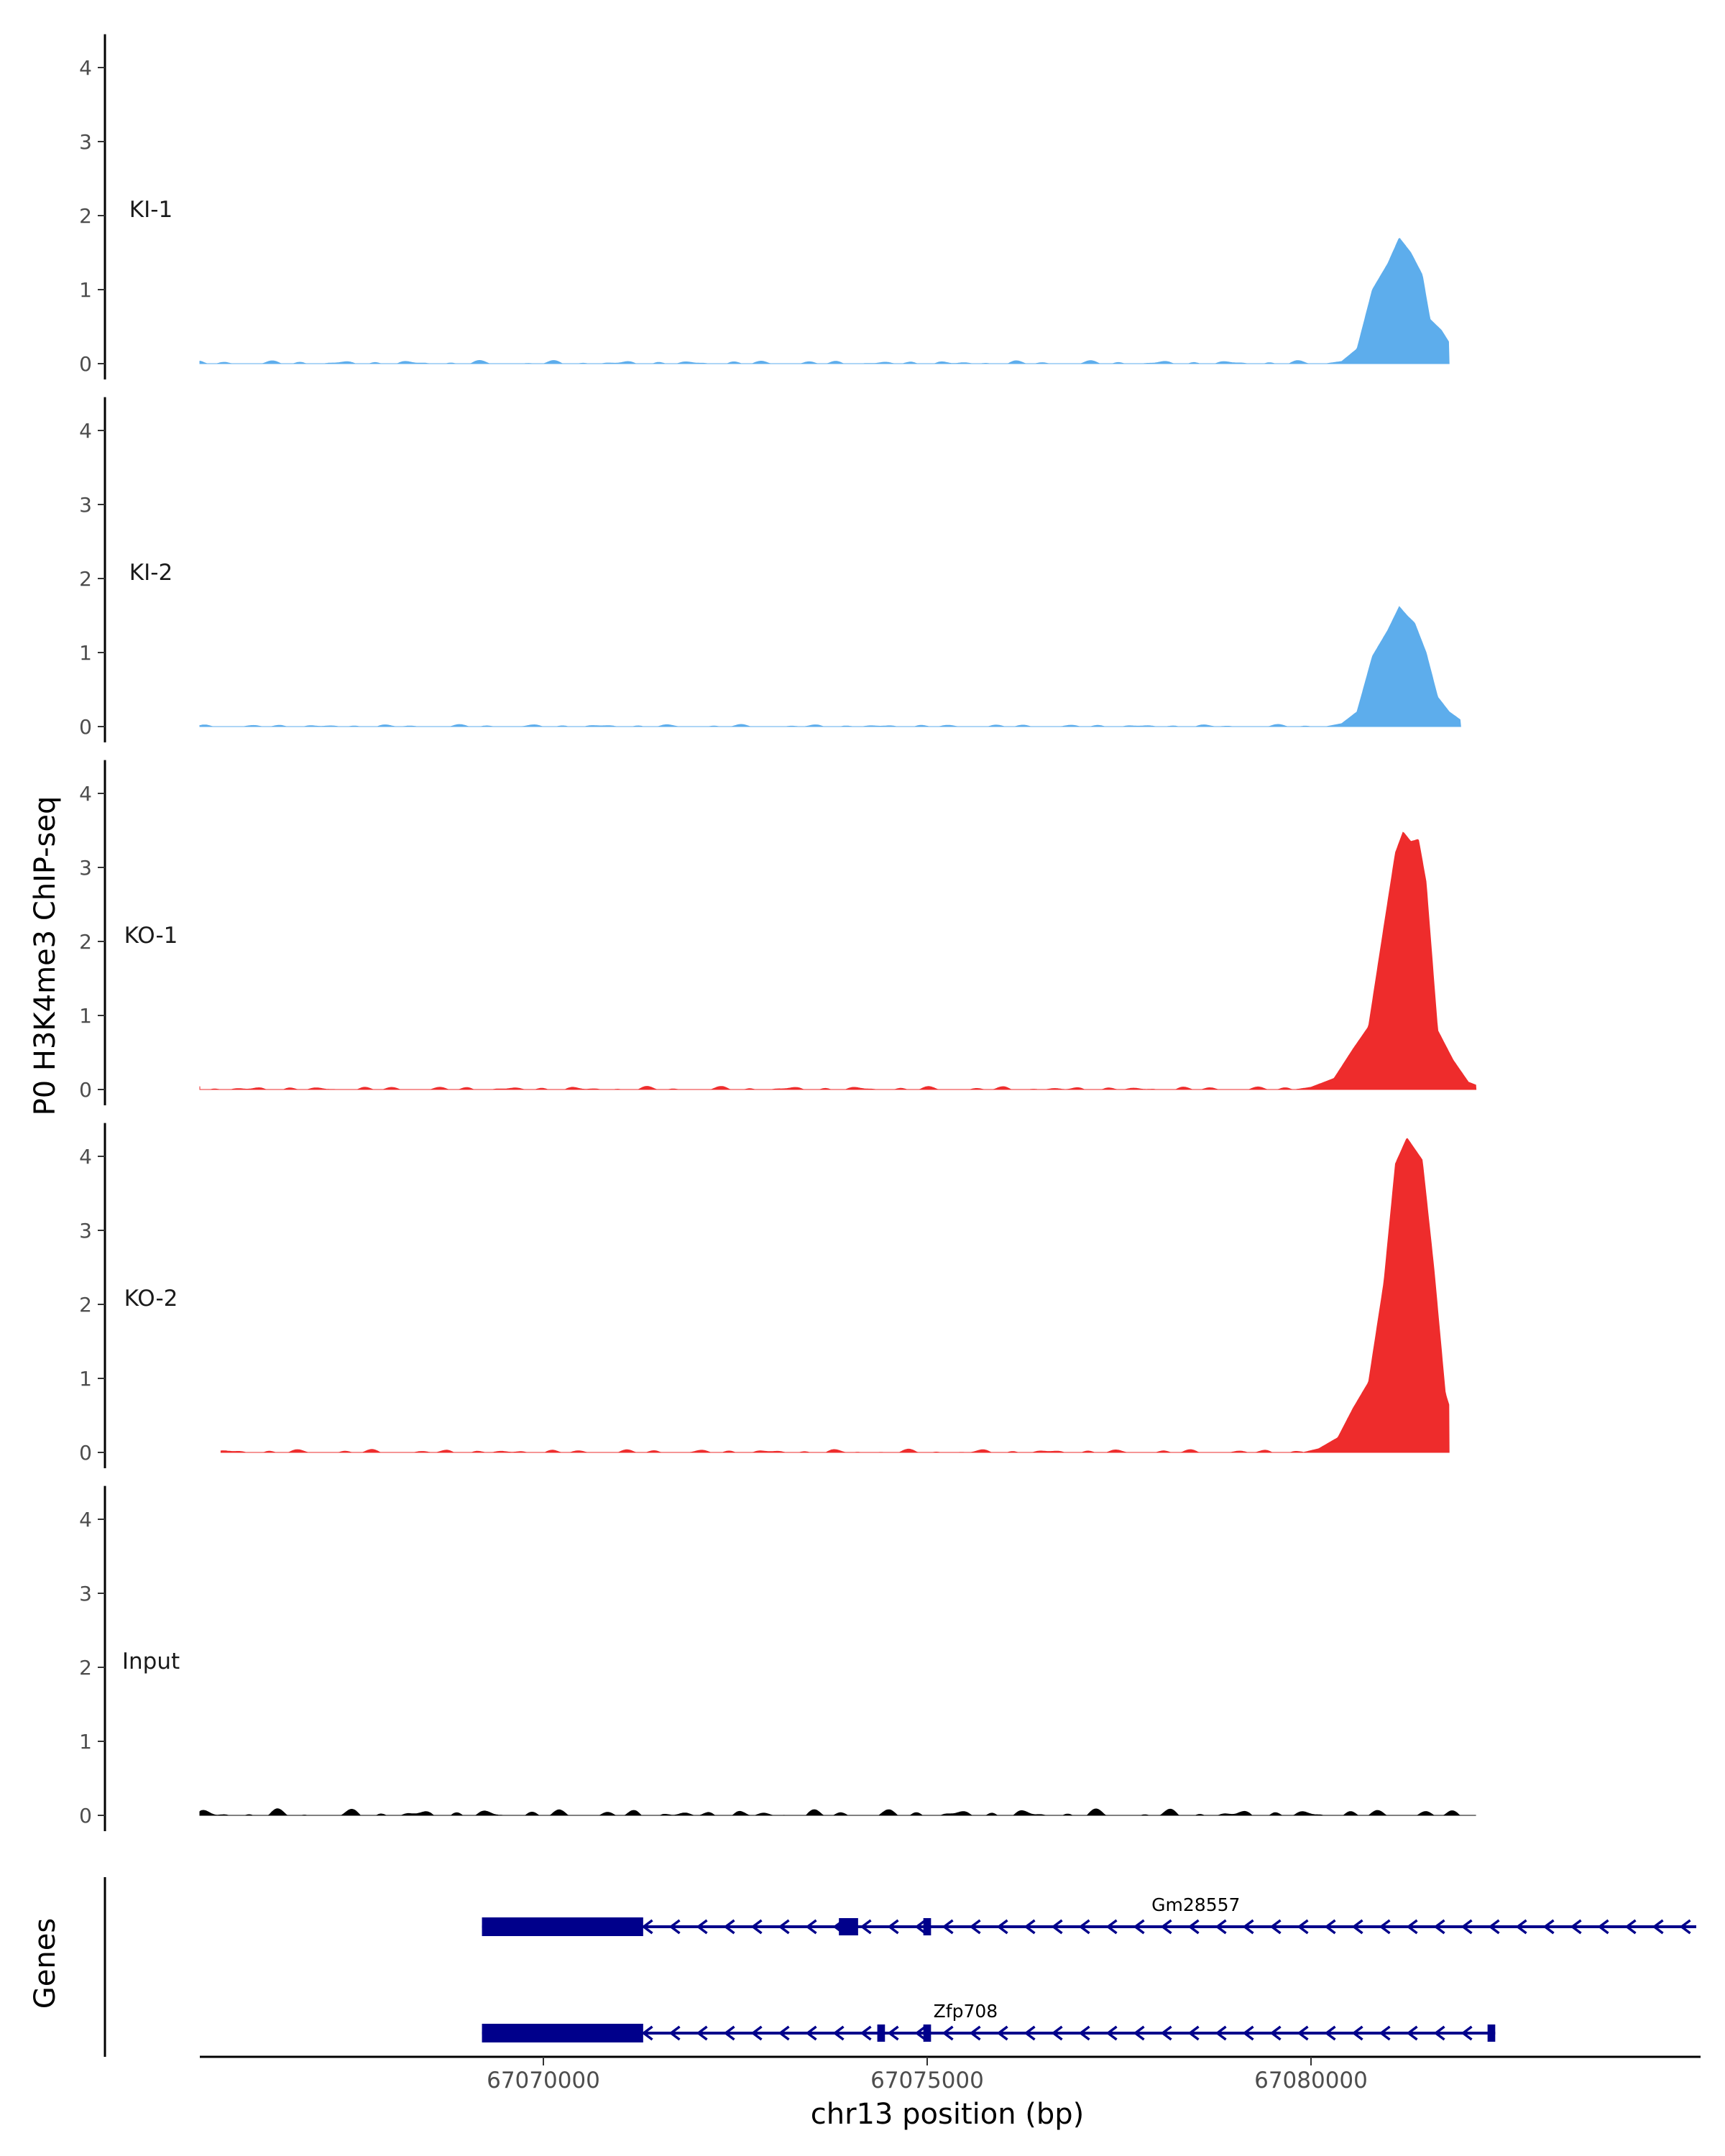 The height and width of the screenshot is (2156, 1725). Describe the element at coordinates (764, 206) in the screenshot. I see `track-panel-ki-1: 0 1 2 3 4 KI-1` at that location.